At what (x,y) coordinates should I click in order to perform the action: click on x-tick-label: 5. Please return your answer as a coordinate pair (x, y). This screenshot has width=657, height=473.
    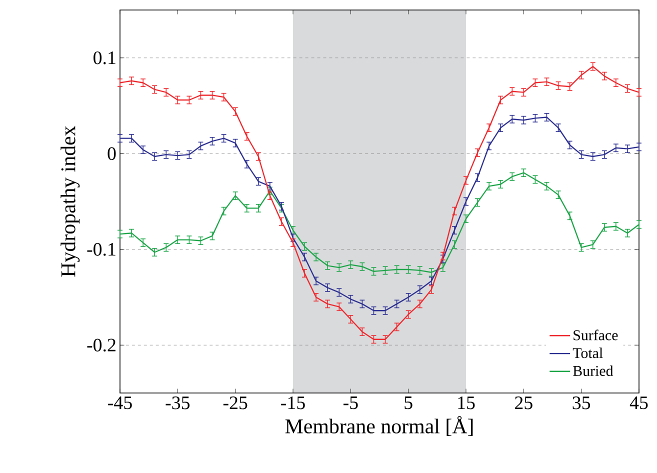
    Looking at the image, I should click on (408, 403).